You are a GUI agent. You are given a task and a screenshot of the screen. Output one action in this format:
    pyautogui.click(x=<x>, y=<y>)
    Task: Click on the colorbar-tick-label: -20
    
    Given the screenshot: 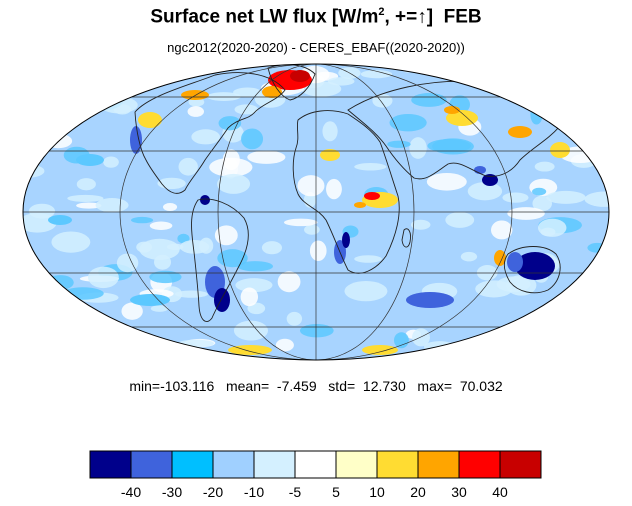 What is the action you would take?
    pyautogui.click(x=213, y=492)
    